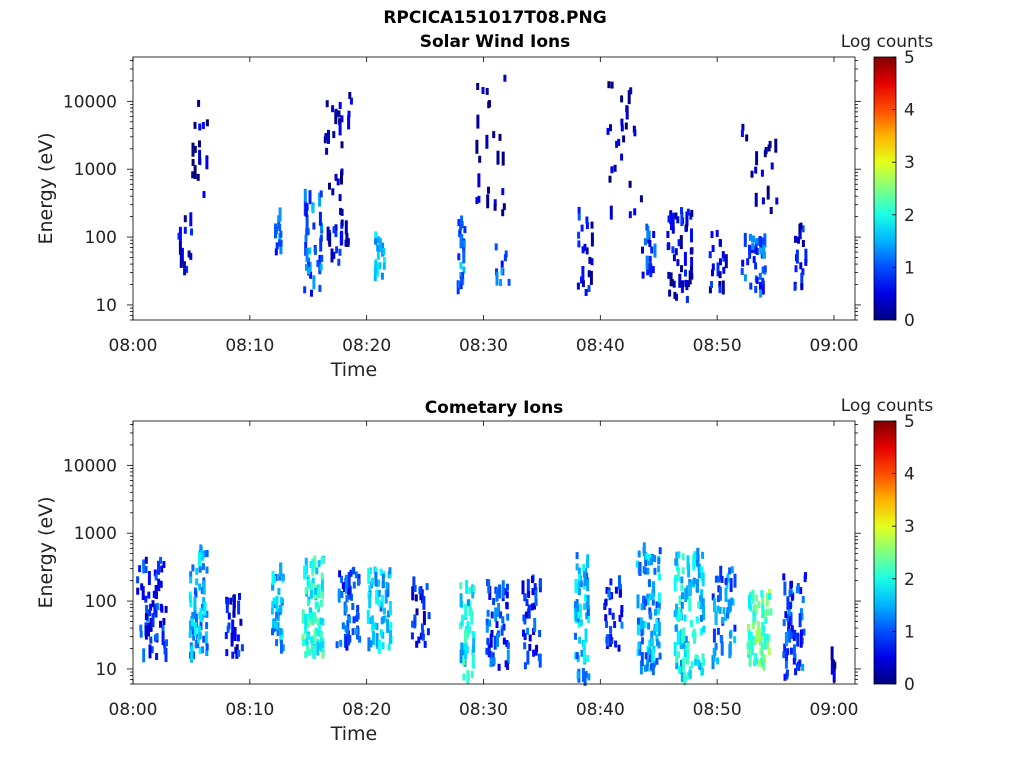 This screenshot has height=768, width=1024. What do you see at coordinates (483, 710) in the screenshot?
I see `panel2-x-tick-label: 08:30` at bounding box center [483, 710].